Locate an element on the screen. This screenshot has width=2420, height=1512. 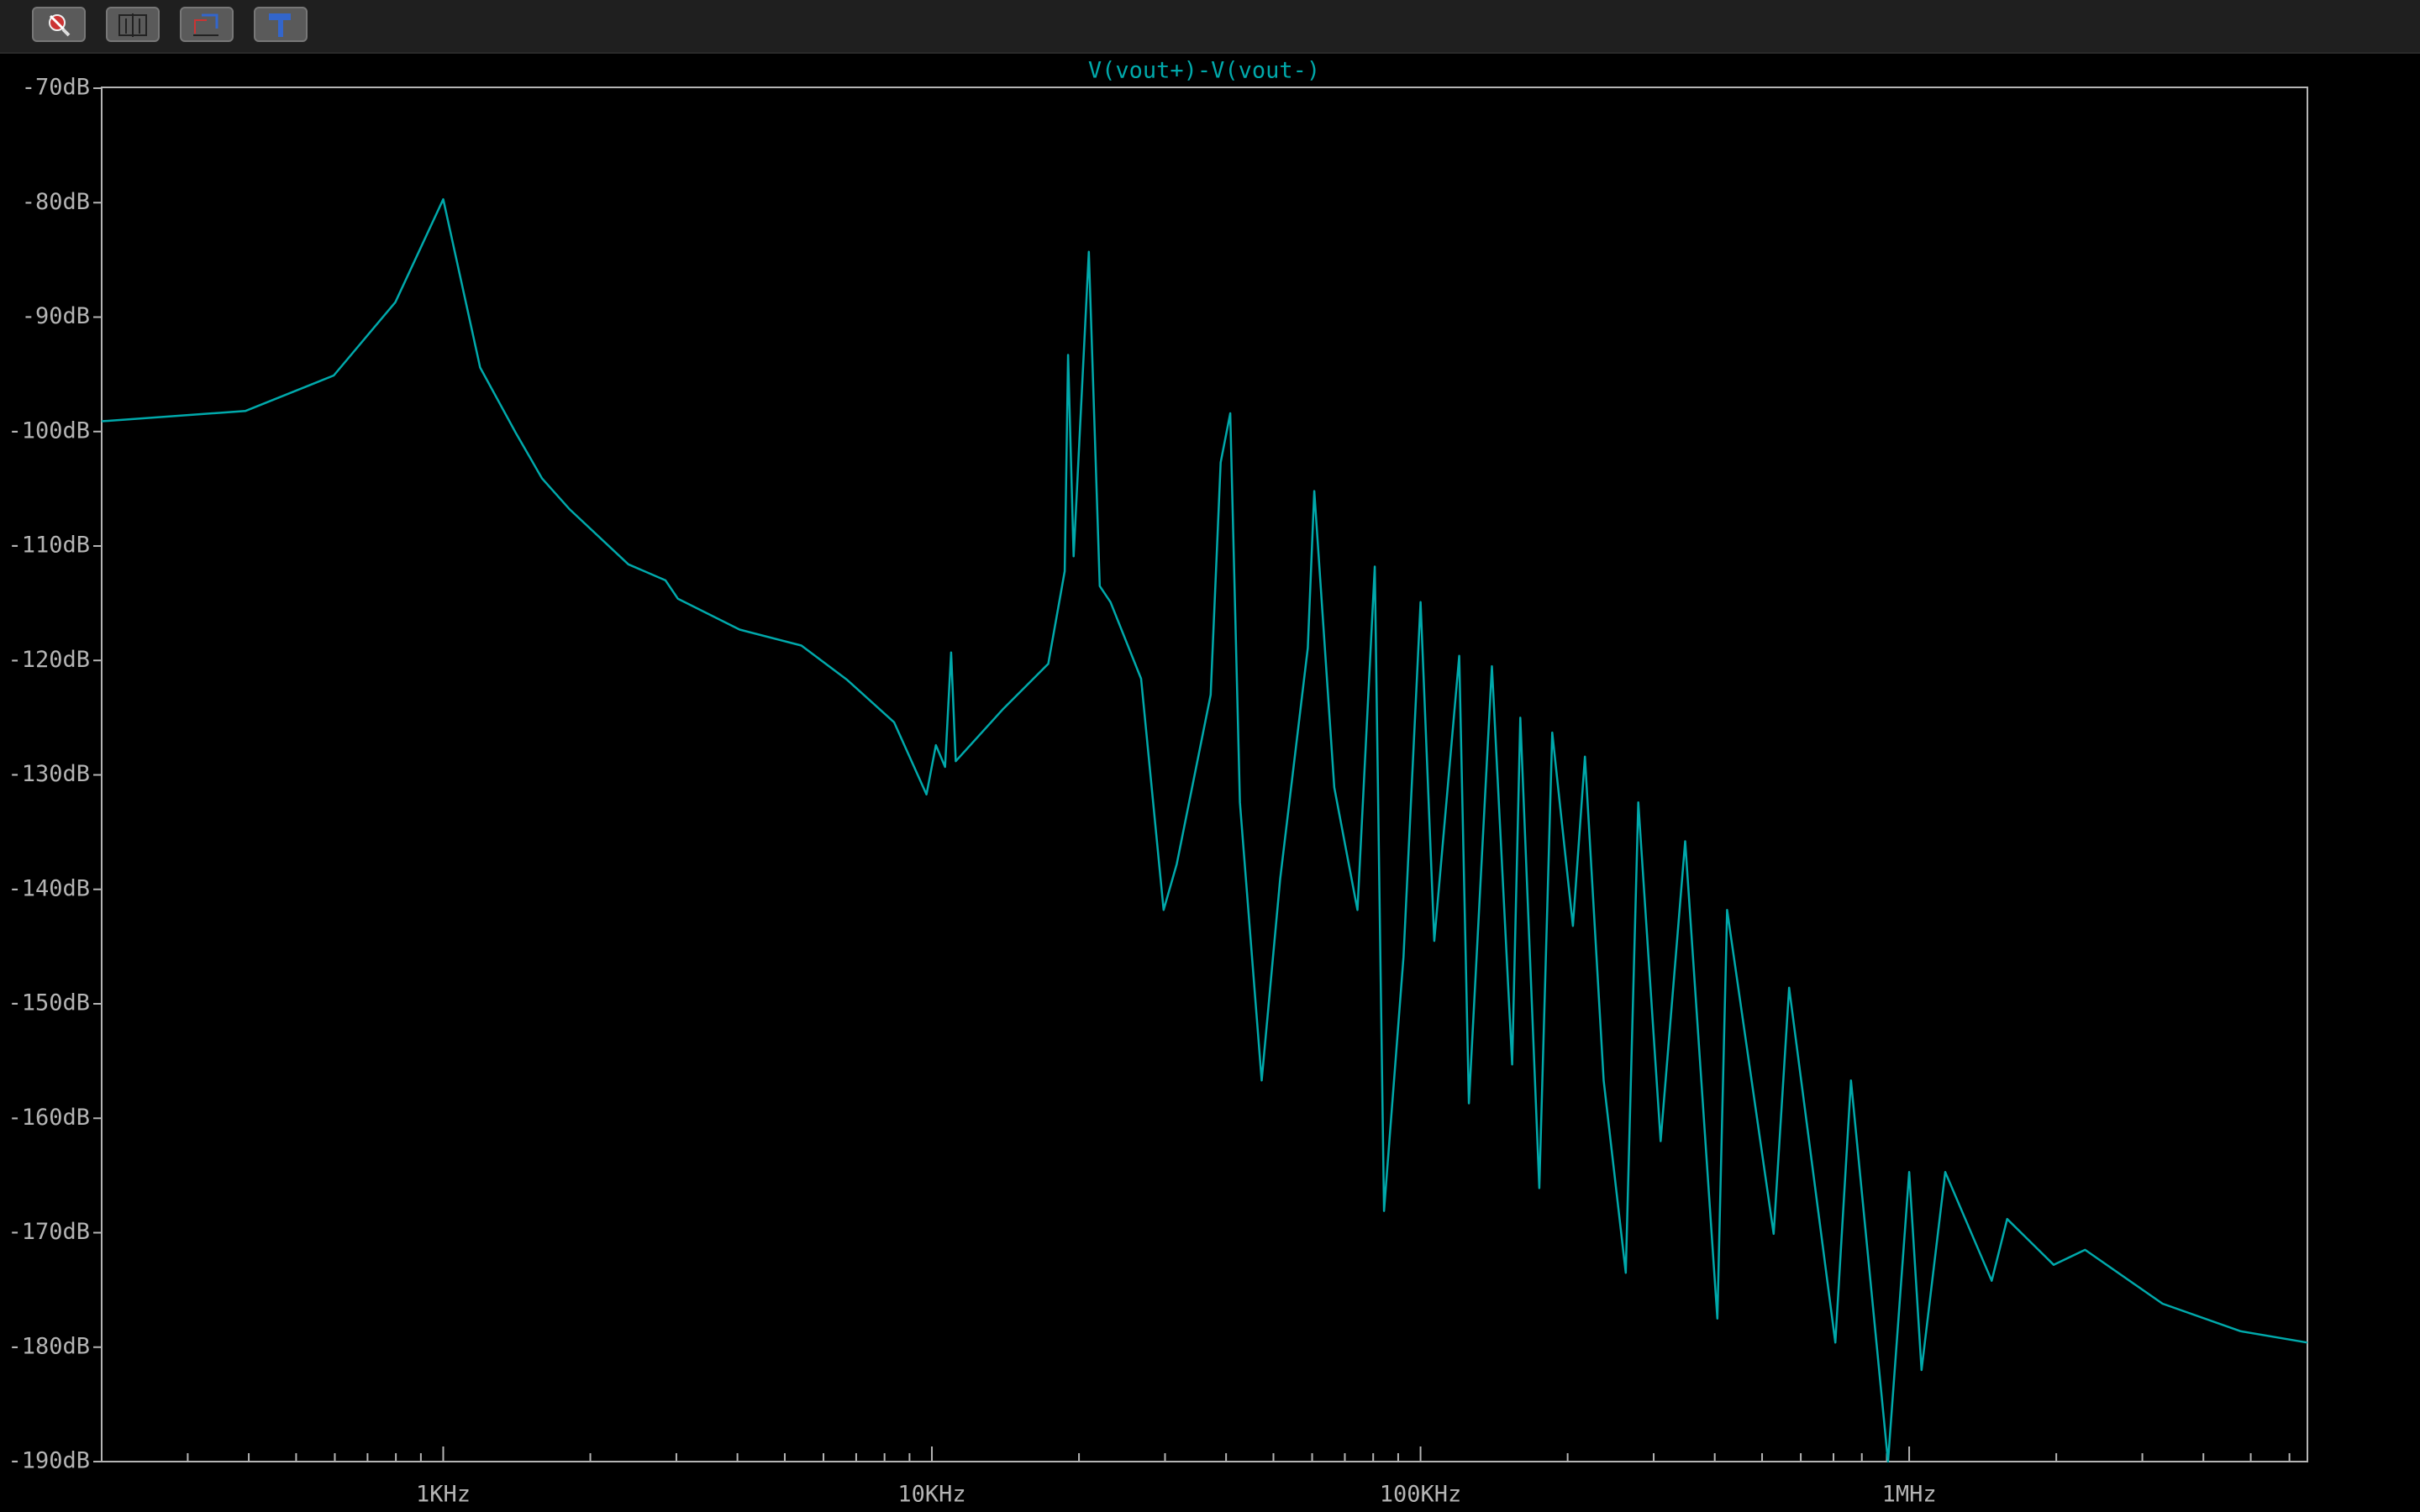
y-tick-label: -160dB is located at coordinates (49, 1118).